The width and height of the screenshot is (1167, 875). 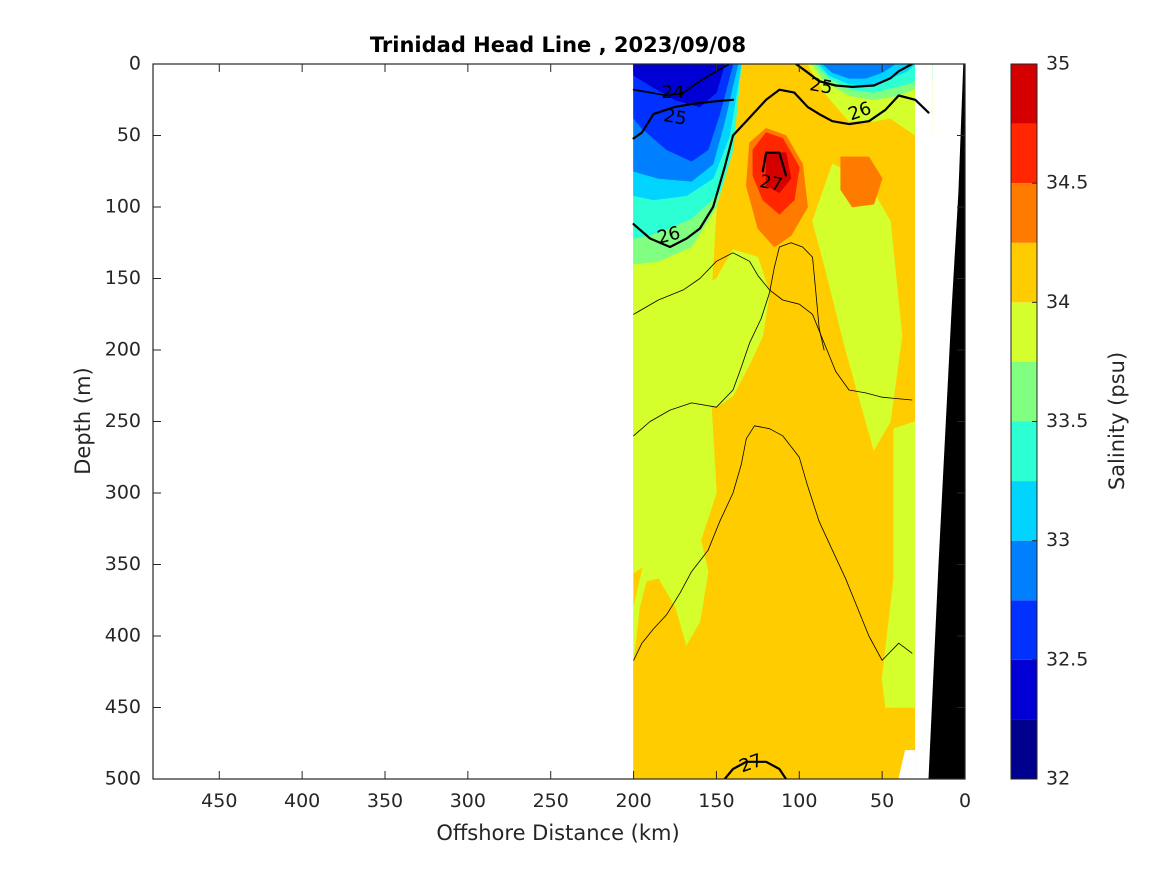 I want to click on colorbar-tick-label: 35, so click(x=1058, y=64).